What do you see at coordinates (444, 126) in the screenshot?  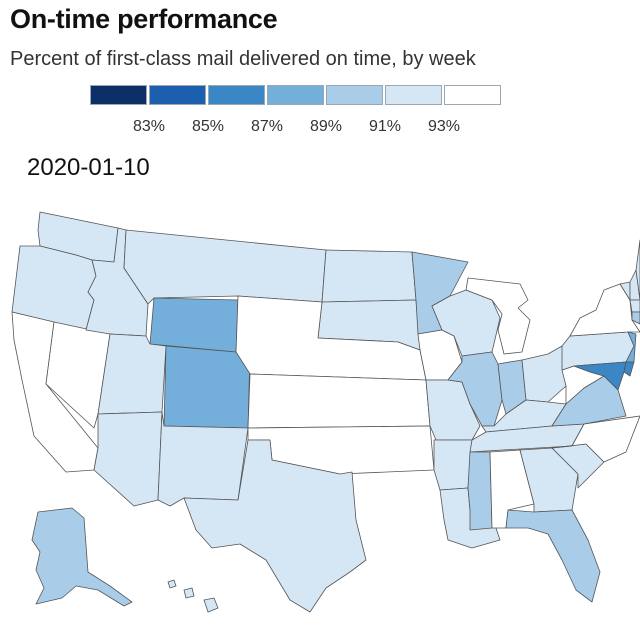 I see `legend-tick: 93%` at bounding box center [444, 126].